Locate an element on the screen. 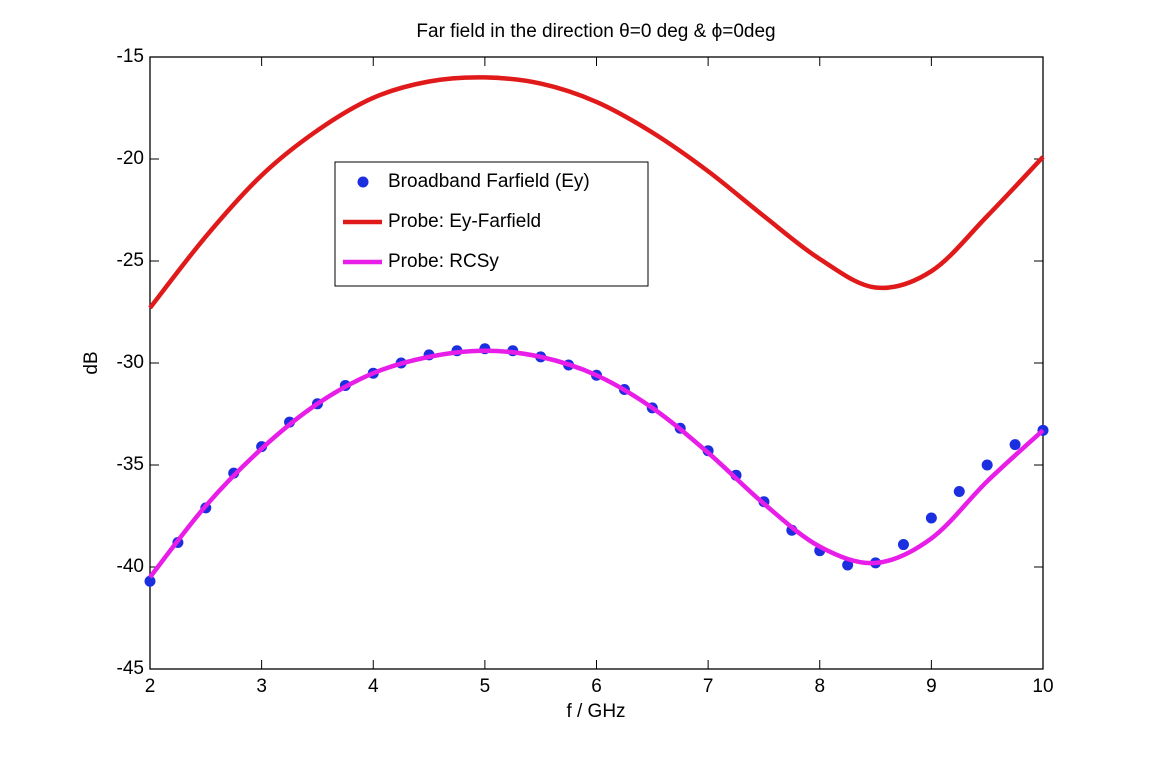 Image resolution: width=1153 pixels, height=759 pixels. y-tick-label: -30 is located at coordinates (130, 362).